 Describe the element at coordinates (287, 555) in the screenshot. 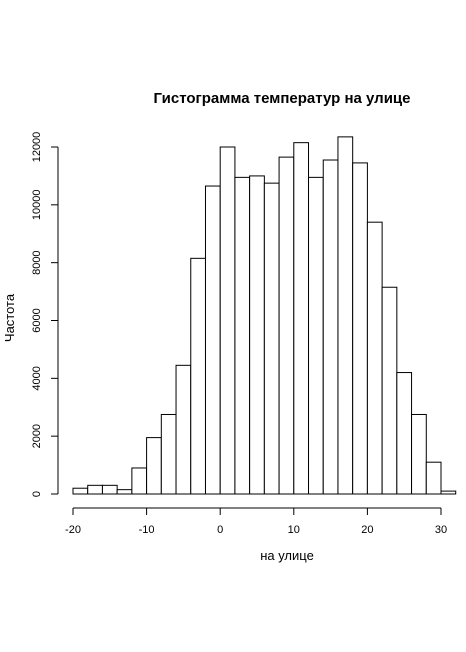

I see `x-axis-label: на улице` at that location.